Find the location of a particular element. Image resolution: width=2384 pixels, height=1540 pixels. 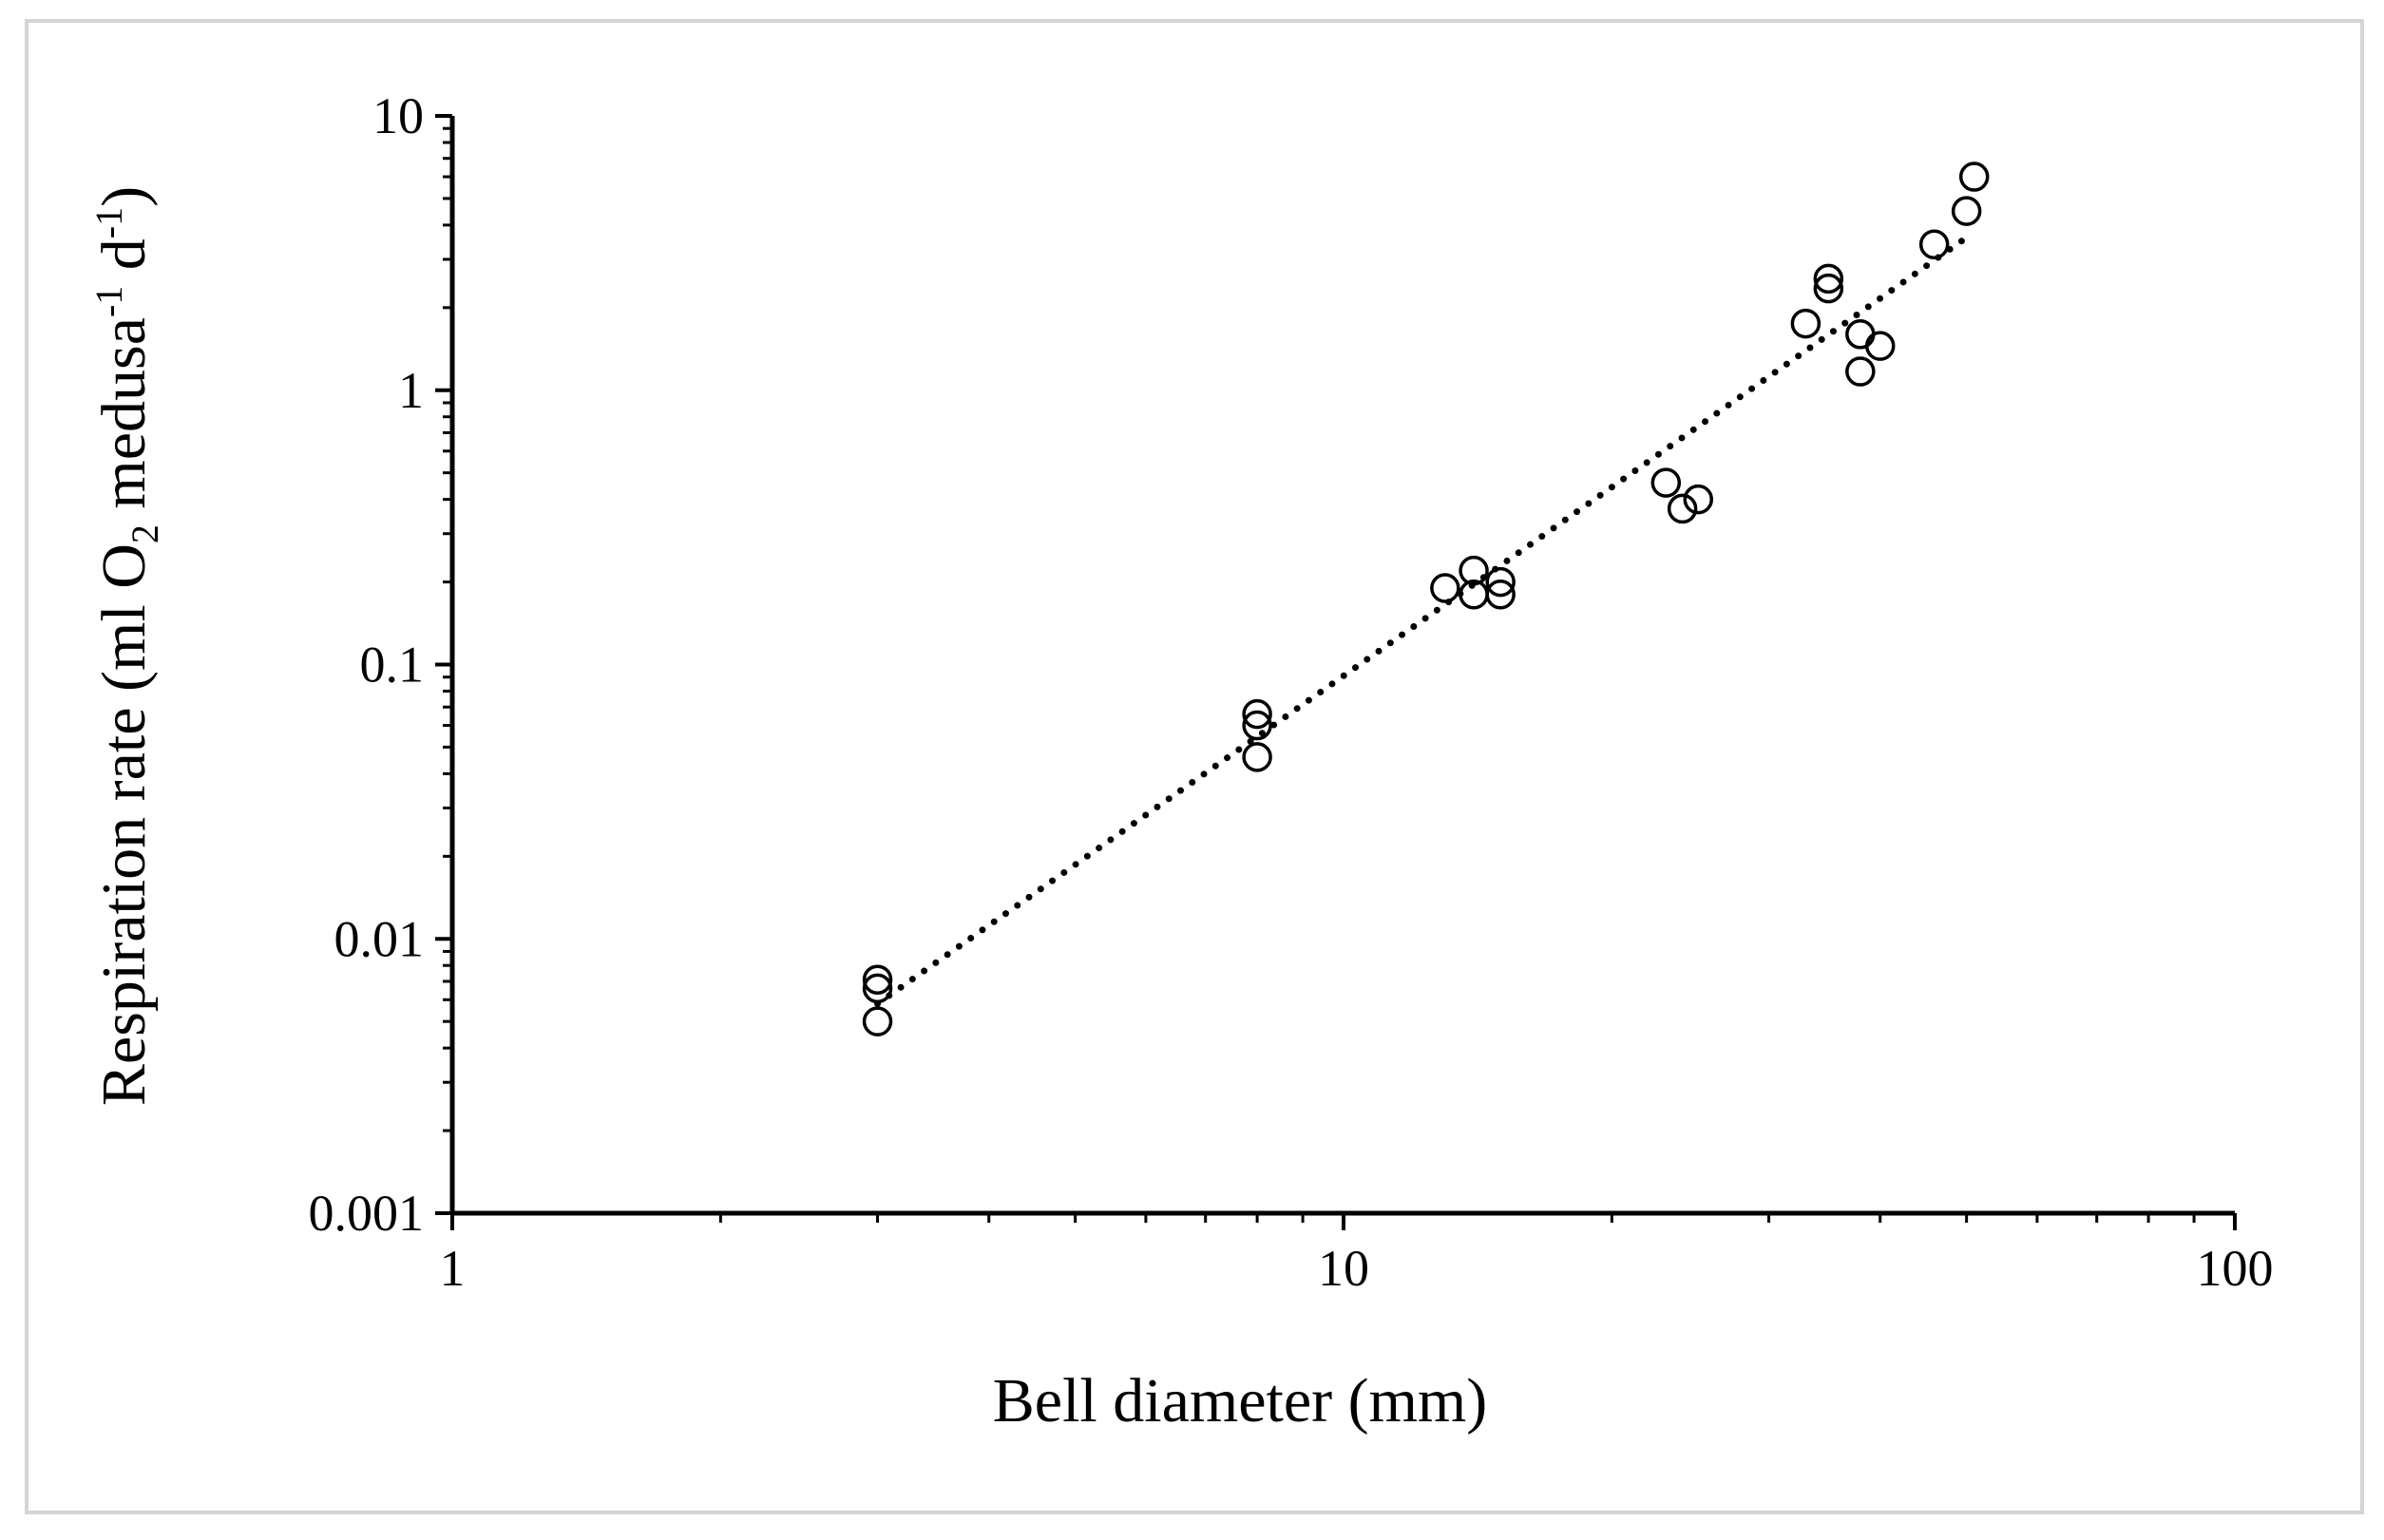

y-label-part-4: ) is located at coordinates (124, 196).